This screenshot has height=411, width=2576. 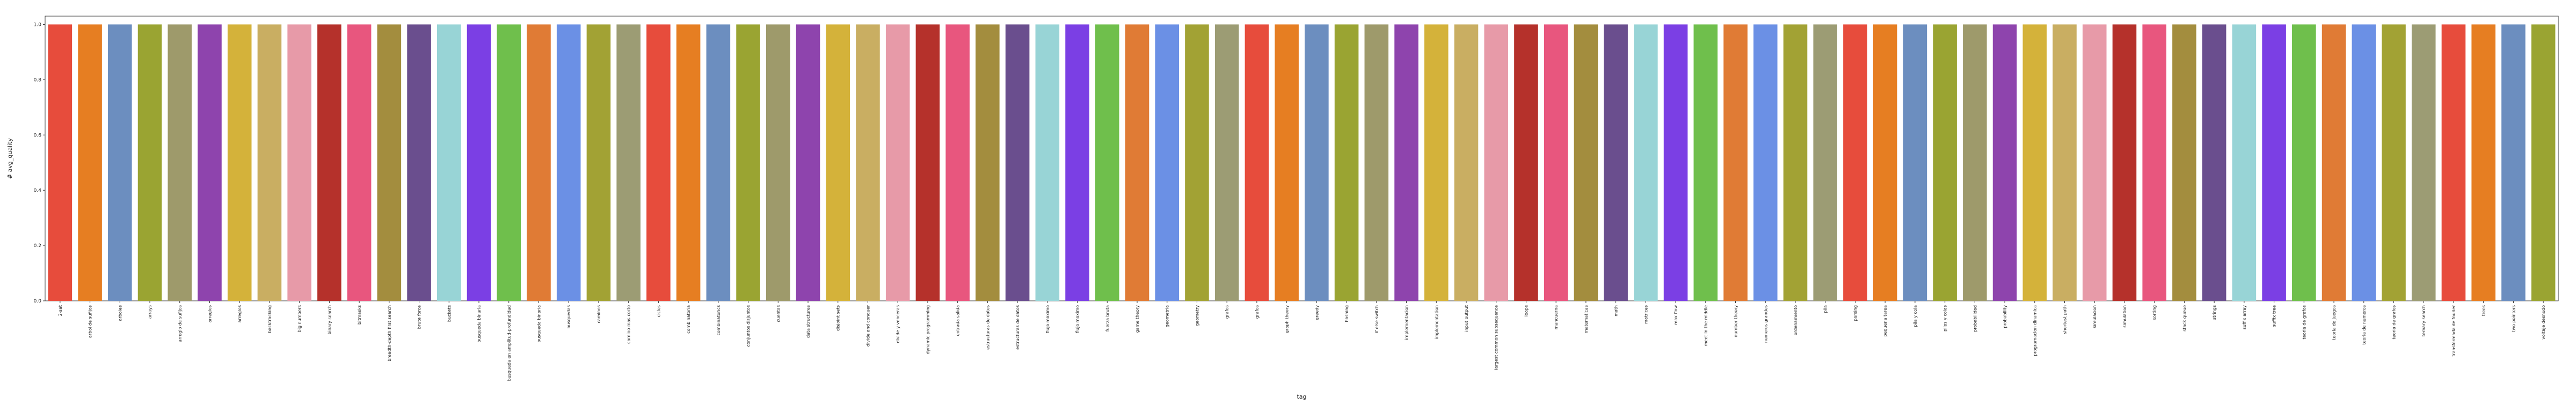 I want to click on x-tick-label: suffix tree, so click(x=2274, y=316).